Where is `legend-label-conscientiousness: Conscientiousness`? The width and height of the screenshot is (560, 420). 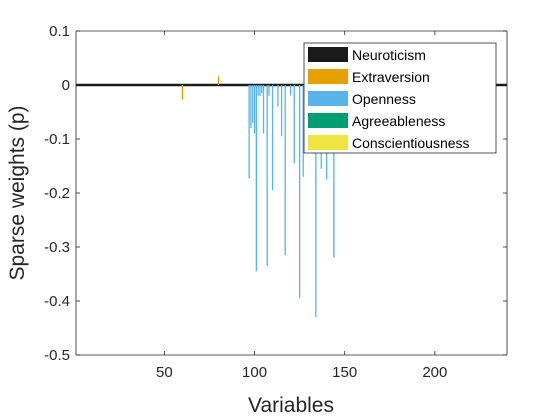
legend-label-conscientiousness: Conscientiousness is located at coordinates (411, 143).